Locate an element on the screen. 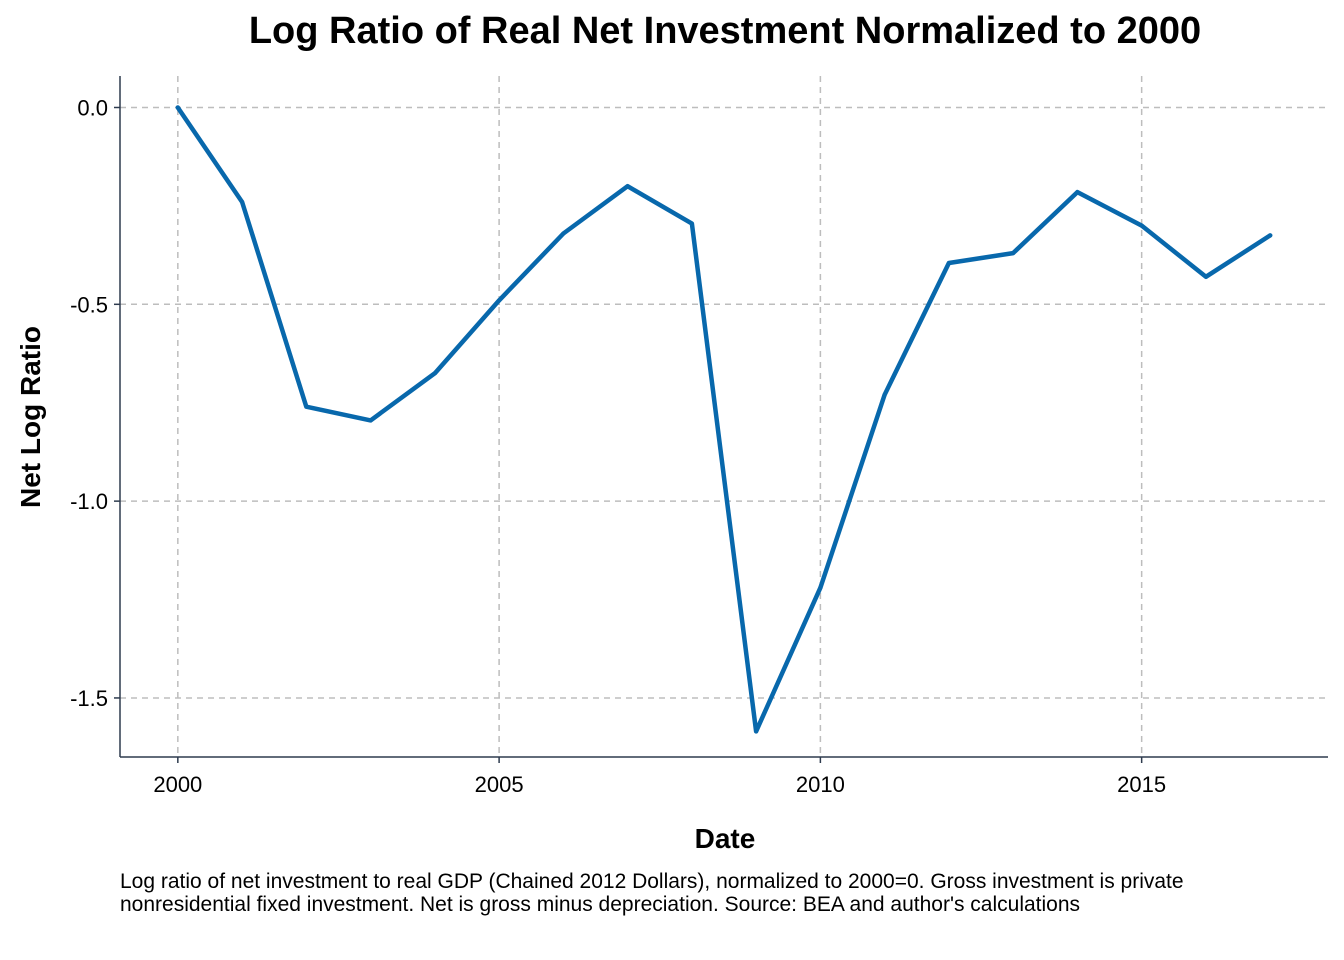 This screenshot has width=1344, height=960. x-tick-label: 2000 is located at coordinates (177, 784).